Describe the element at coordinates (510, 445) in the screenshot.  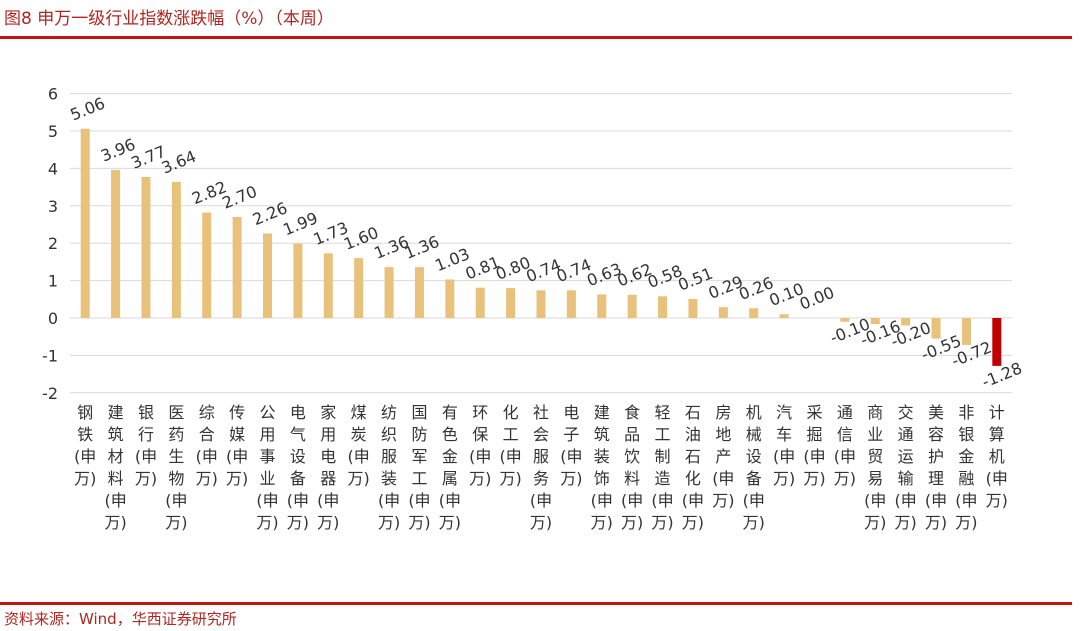
I see `category-label: 化工(申万)` at that location.